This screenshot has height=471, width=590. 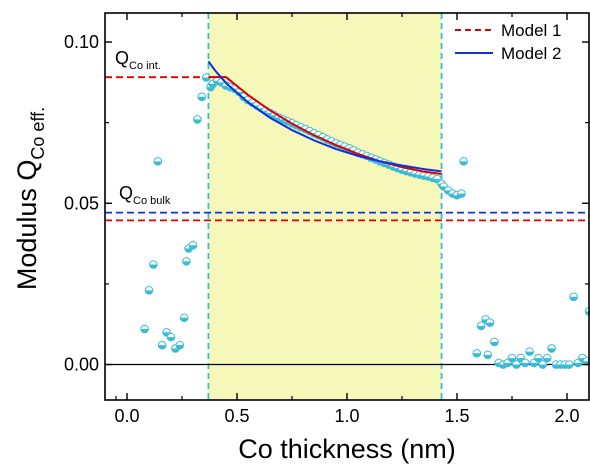 I want to click on x-tick-label: 0.0, so click(x=126, y=416).